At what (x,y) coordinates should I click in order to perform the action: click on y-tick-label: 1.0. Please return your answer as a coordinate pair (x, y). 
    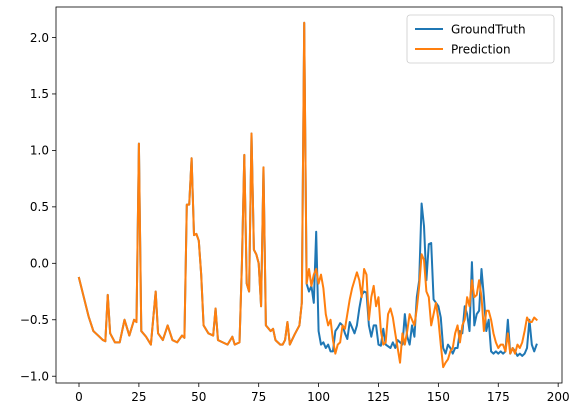
    Looking at the image, I should click on (39, 151).